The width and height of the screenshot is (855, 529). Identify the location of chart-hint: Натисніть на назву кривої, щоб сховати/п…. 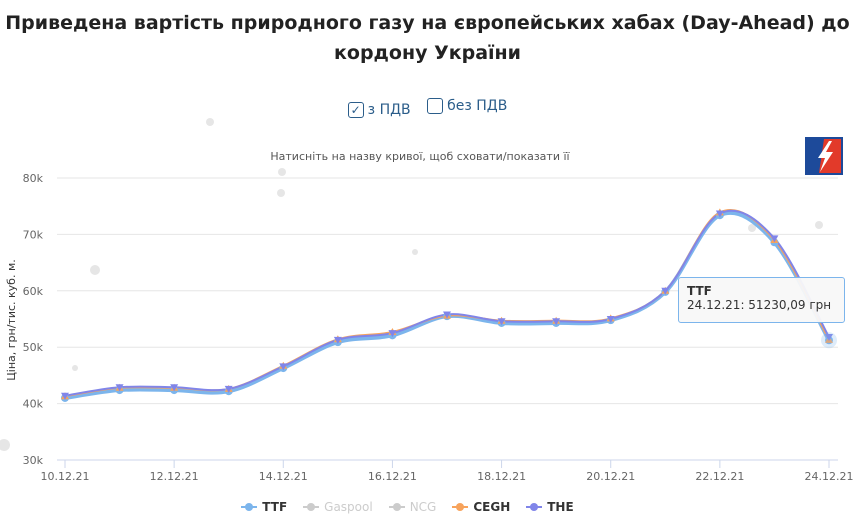
(420, 156).